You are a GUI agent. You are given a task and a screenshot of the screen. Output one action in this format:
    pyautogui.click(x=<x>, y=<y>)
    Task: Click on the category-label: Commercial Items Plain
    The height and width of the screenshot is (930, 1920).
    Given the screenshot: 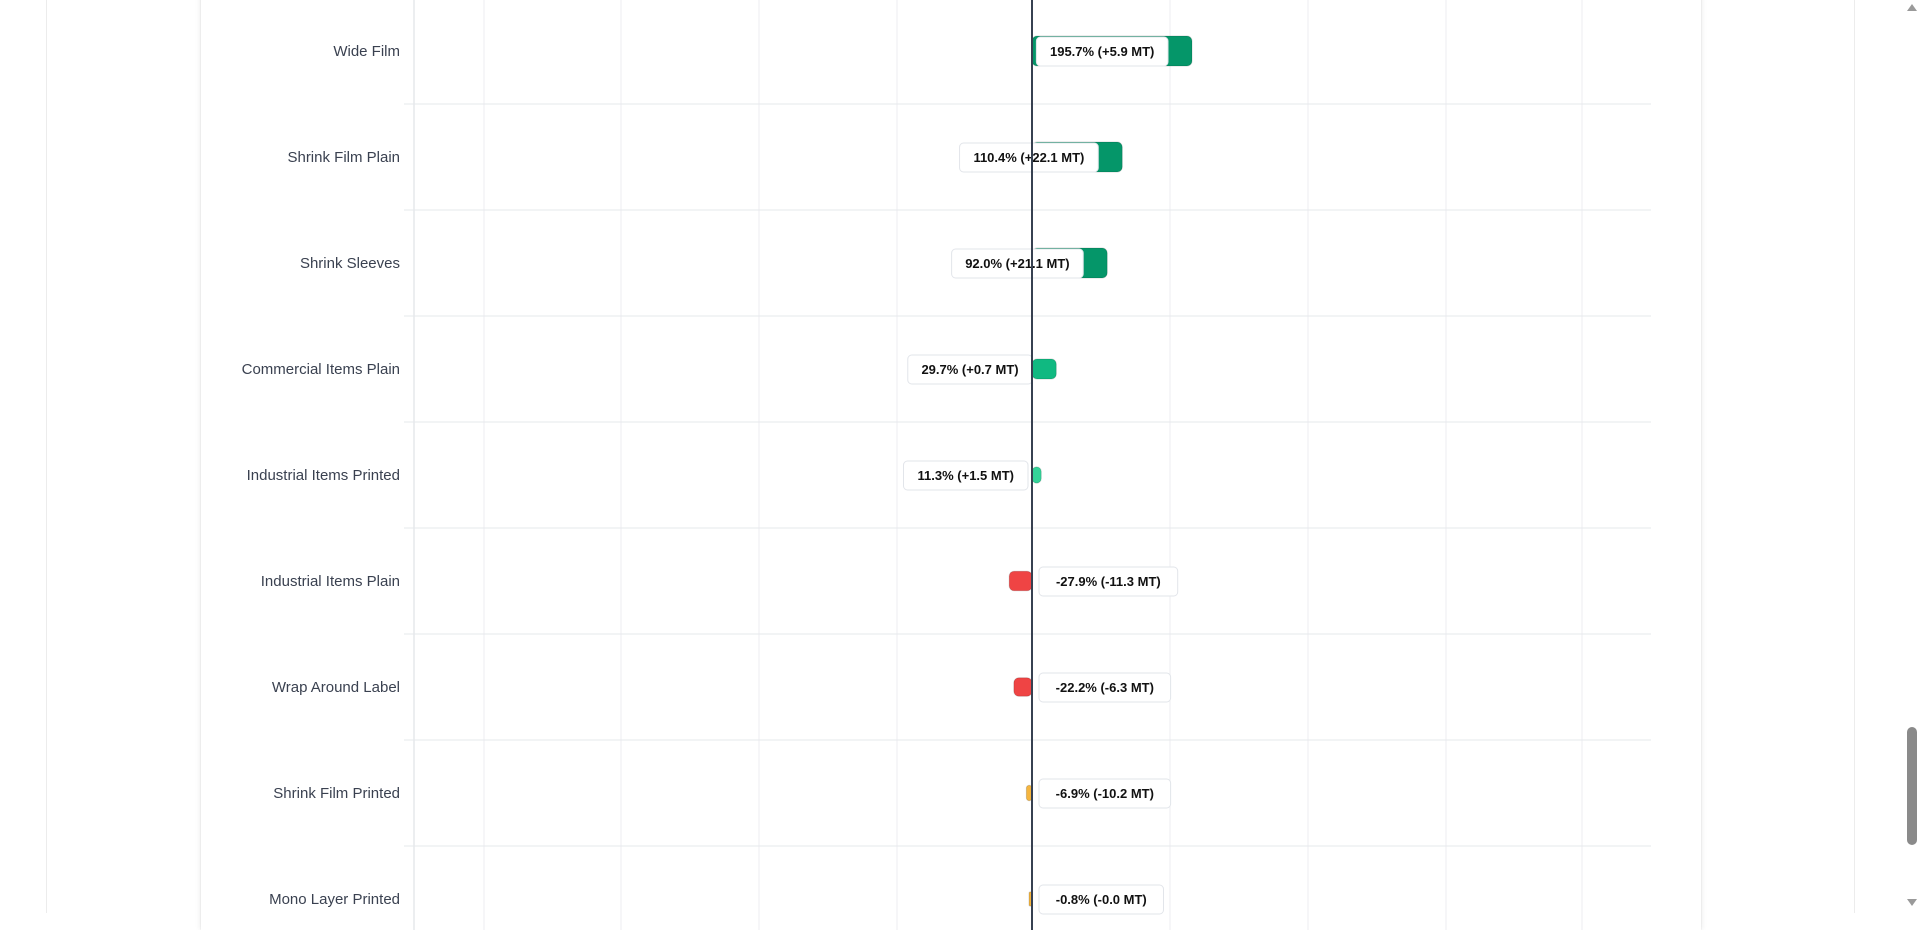 What is the action you would take?
    pyautogui.click(x=321, y=369)
    